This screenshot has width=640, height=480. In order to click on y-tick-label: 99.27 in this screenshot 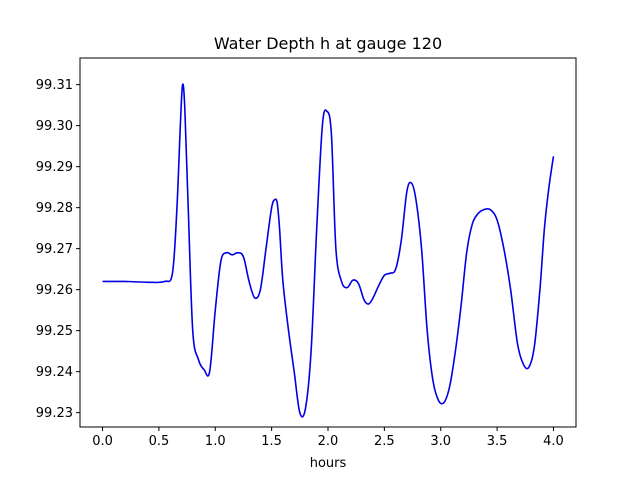, I will do `click(54, 249)`.